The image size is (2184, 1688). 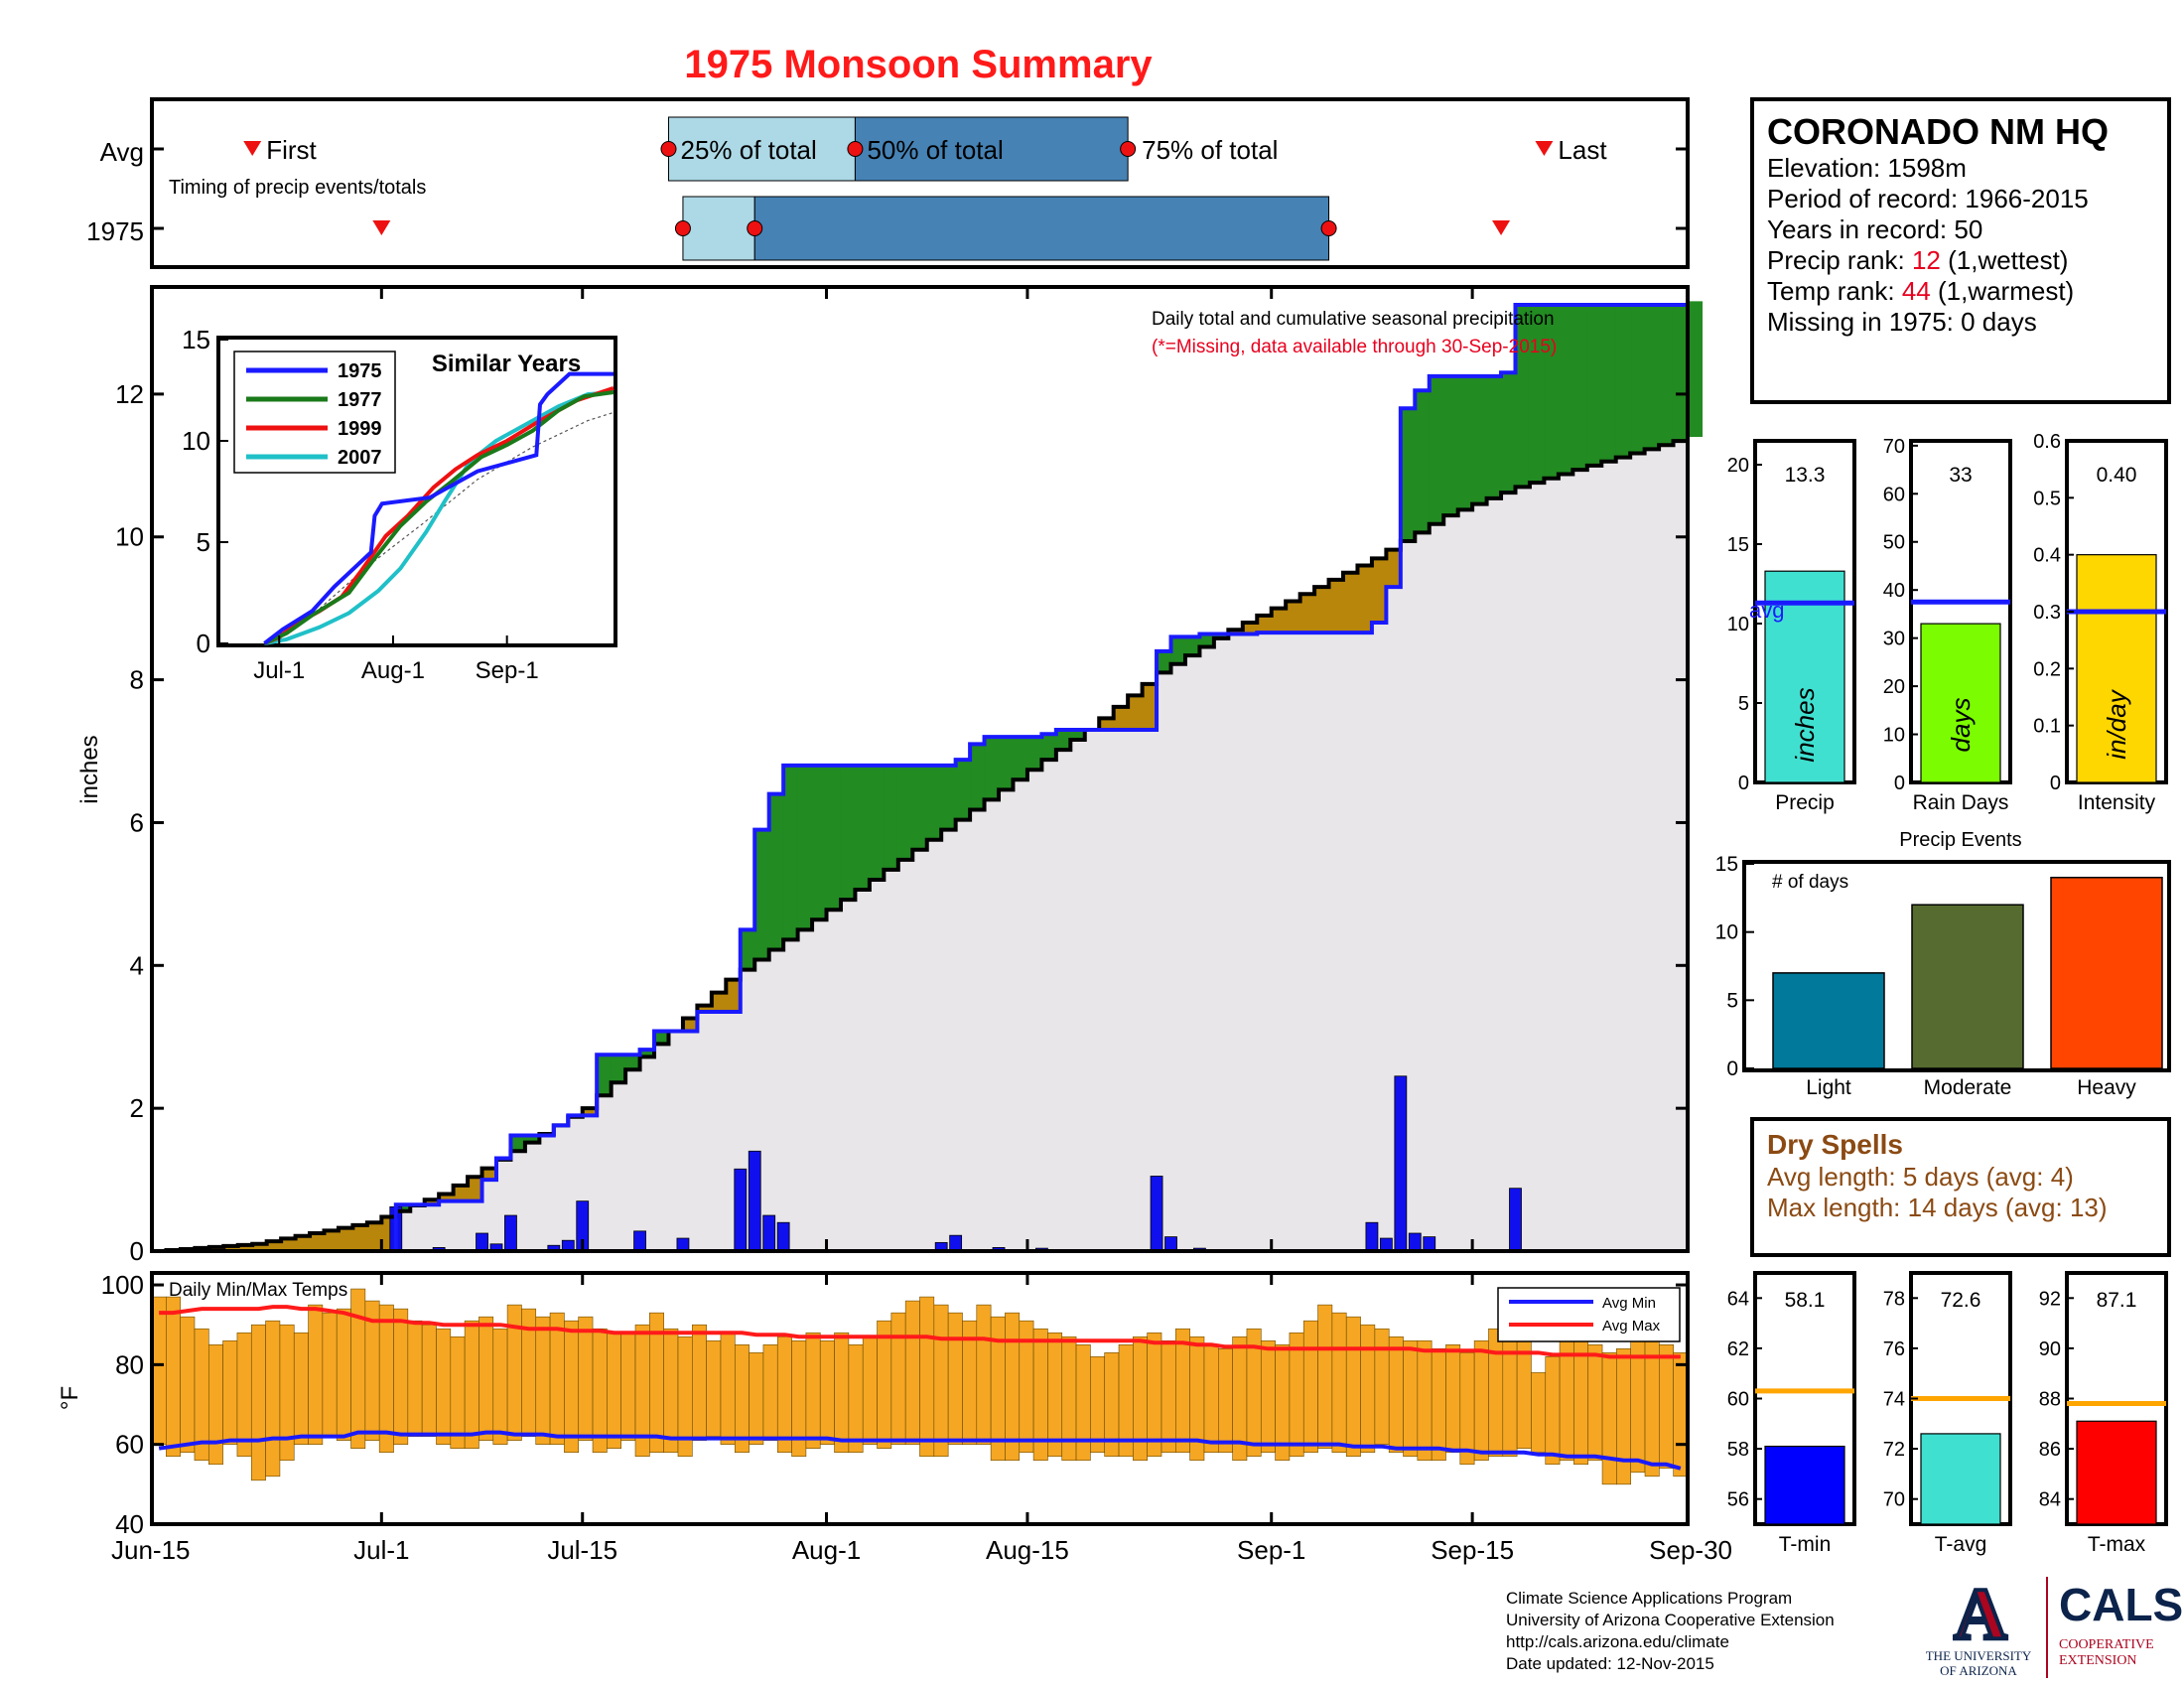 I want to click on station-frame, so click(x=1960, y=250).